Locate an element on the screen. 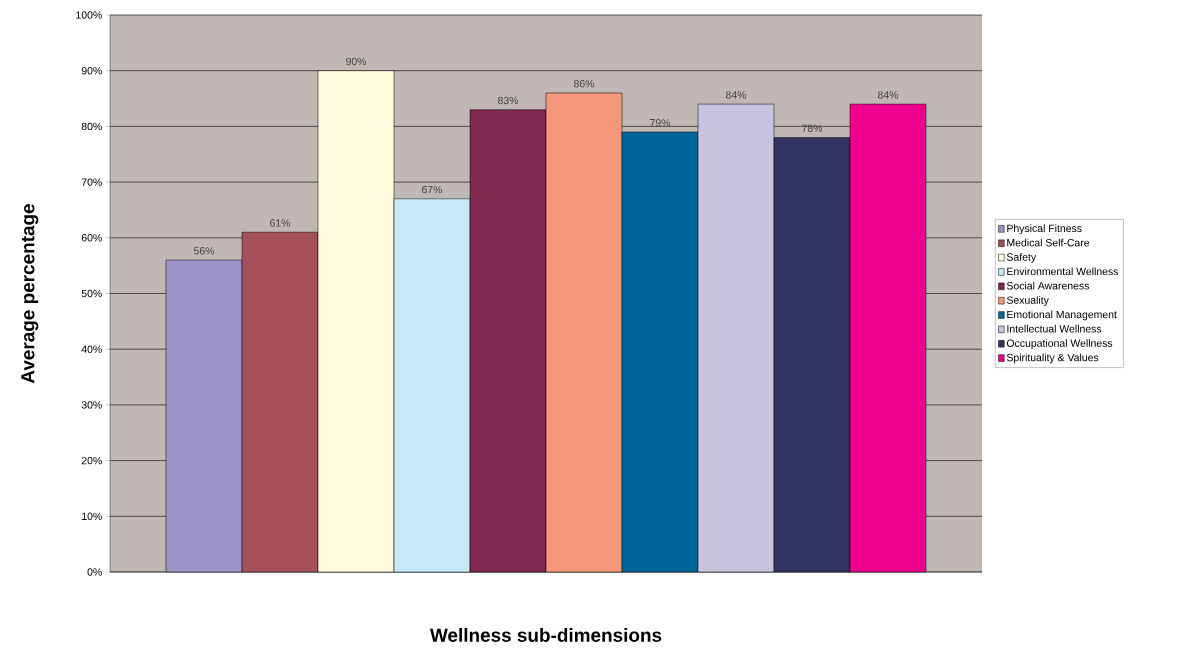 Image resolution: width=1195 pixels, height=651 pixels. y-tick-label: 0% is located at coordinates (94, 572).